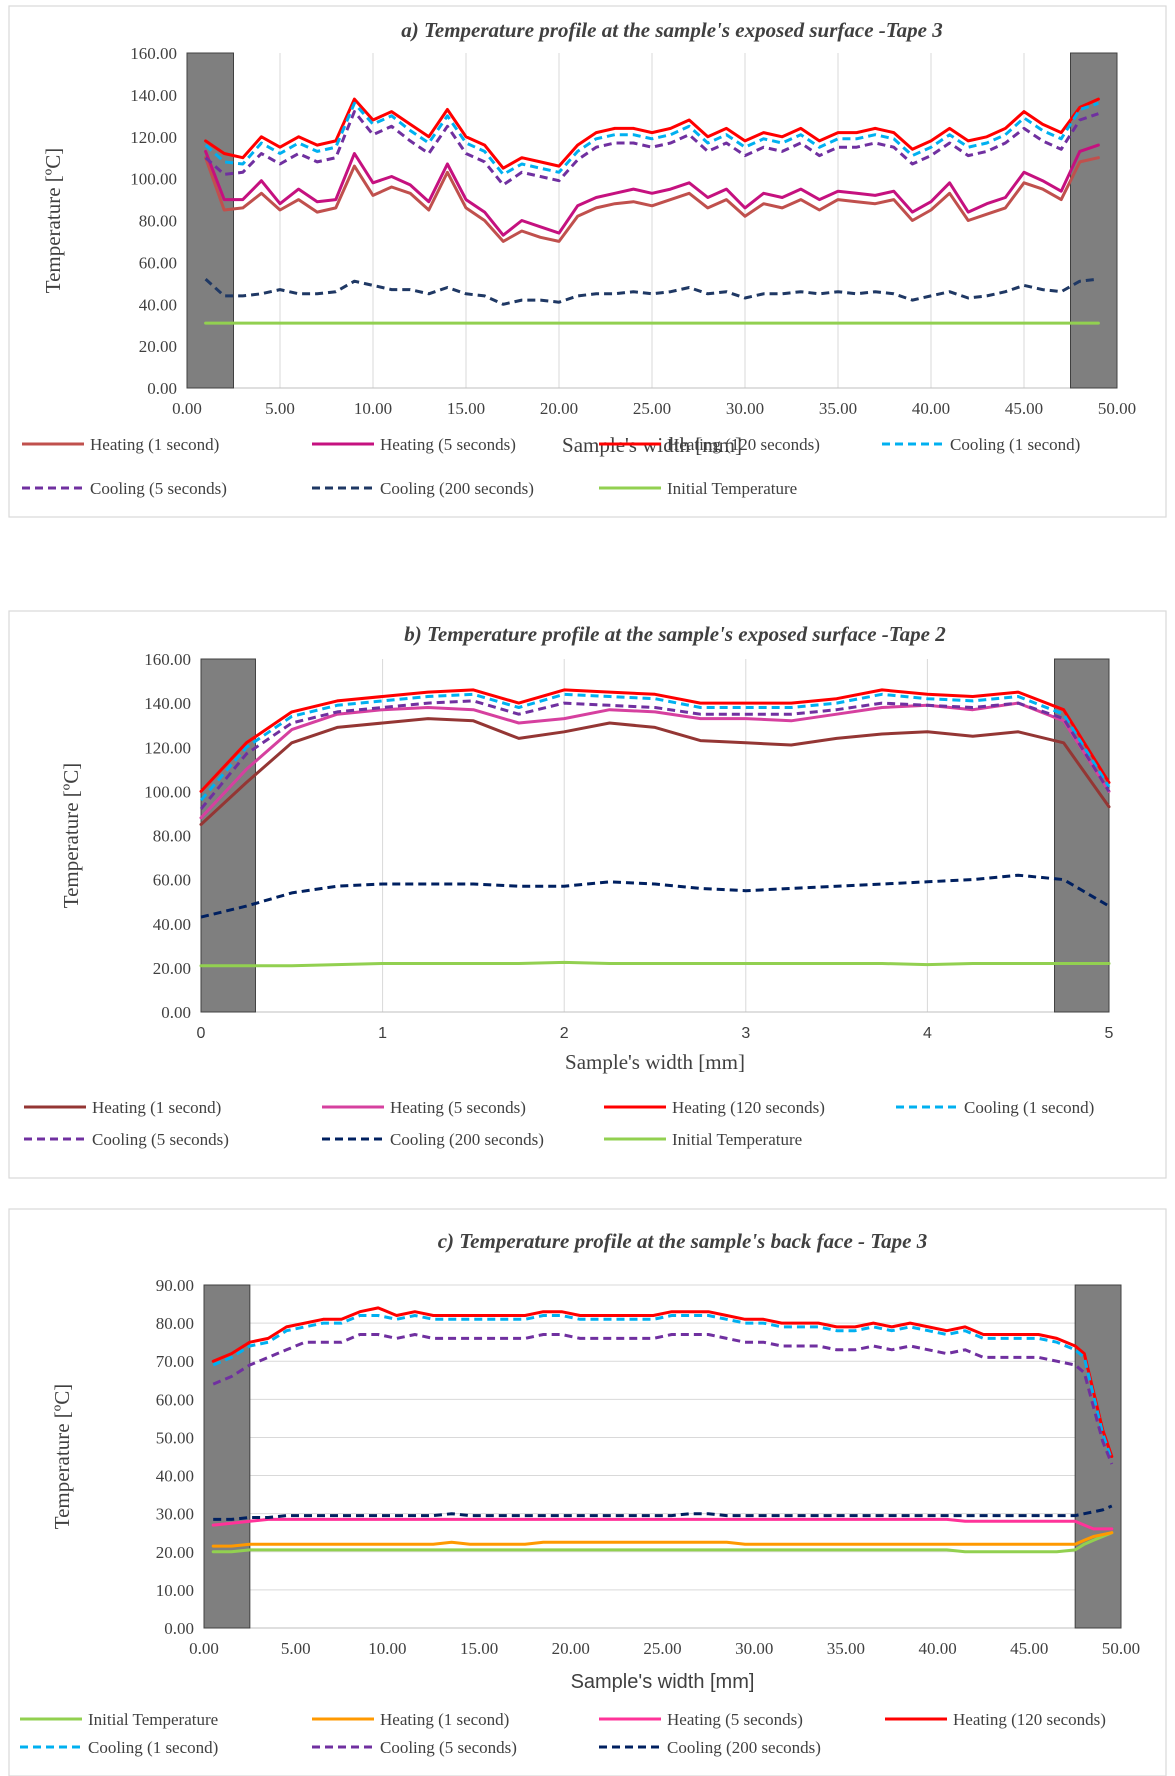  I want to click on x-tick-label: 40.00, so click(937, 1648).